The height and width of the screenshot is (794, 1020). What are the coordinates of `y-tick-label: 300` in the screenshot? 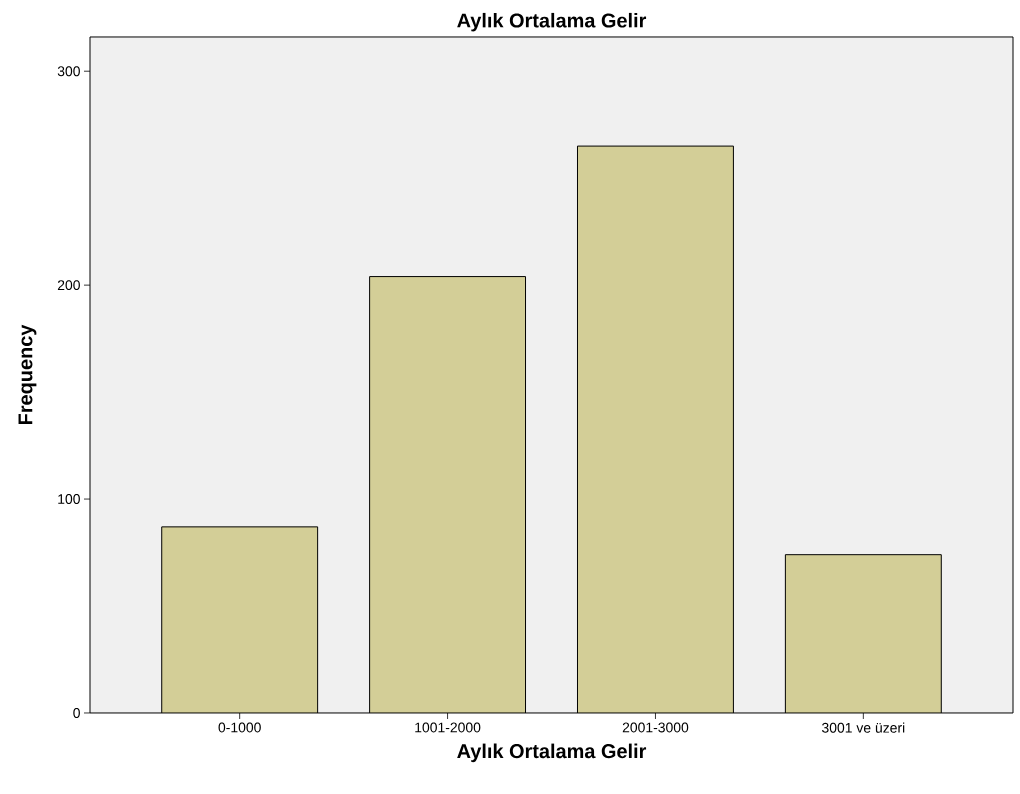 It's located at (68, 71).